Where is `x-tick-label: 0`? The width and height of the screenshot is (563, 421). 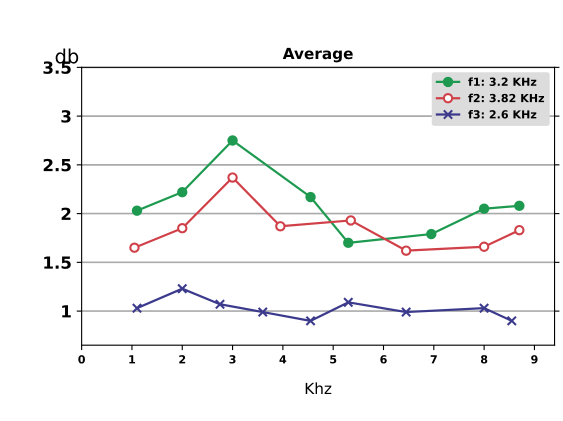 x-tick-label: 0 is located at coordinates (81, 359).